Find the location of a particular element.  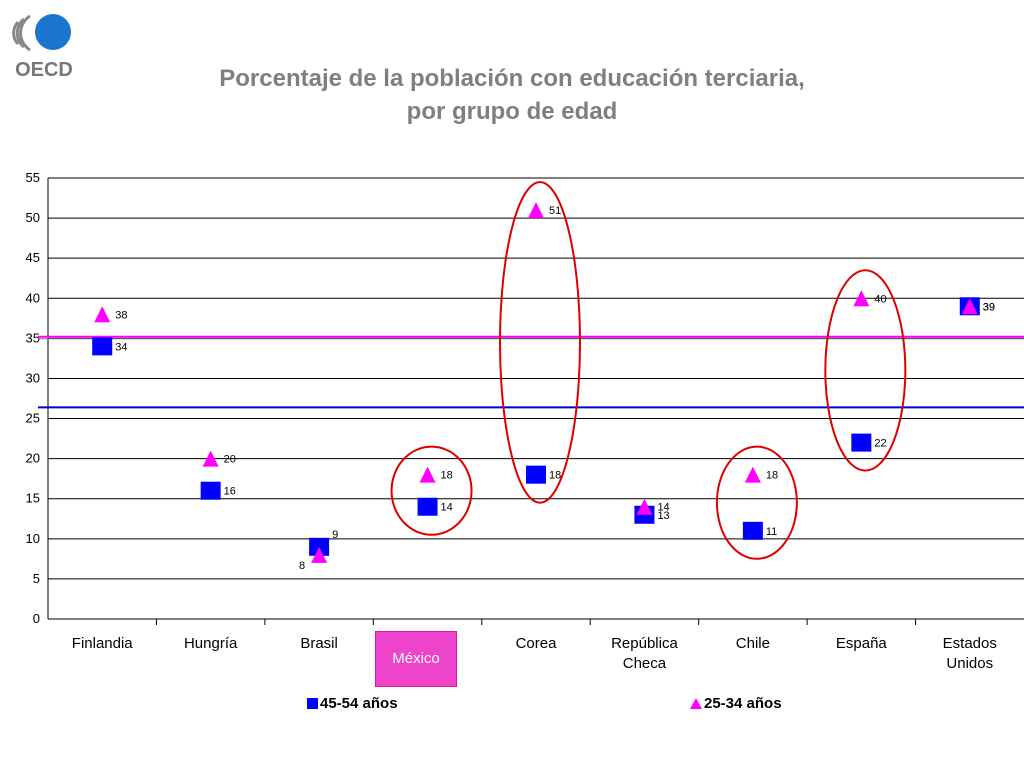

y-tick-label: 45 is located at coordinates (33, 257).